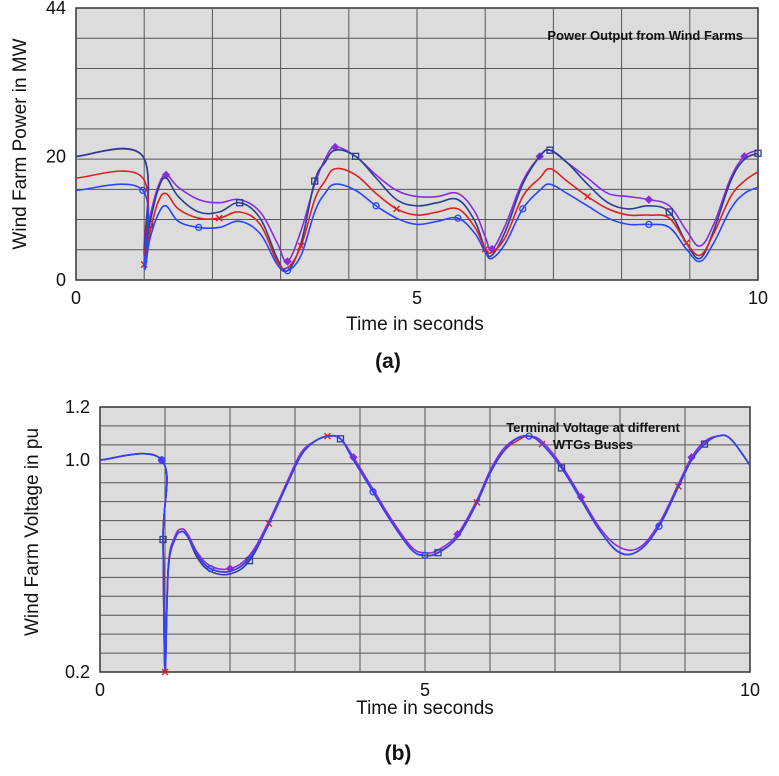 The image size is (779, 776). I want to click on y-tick-label: 1.0, so click(77, 460).